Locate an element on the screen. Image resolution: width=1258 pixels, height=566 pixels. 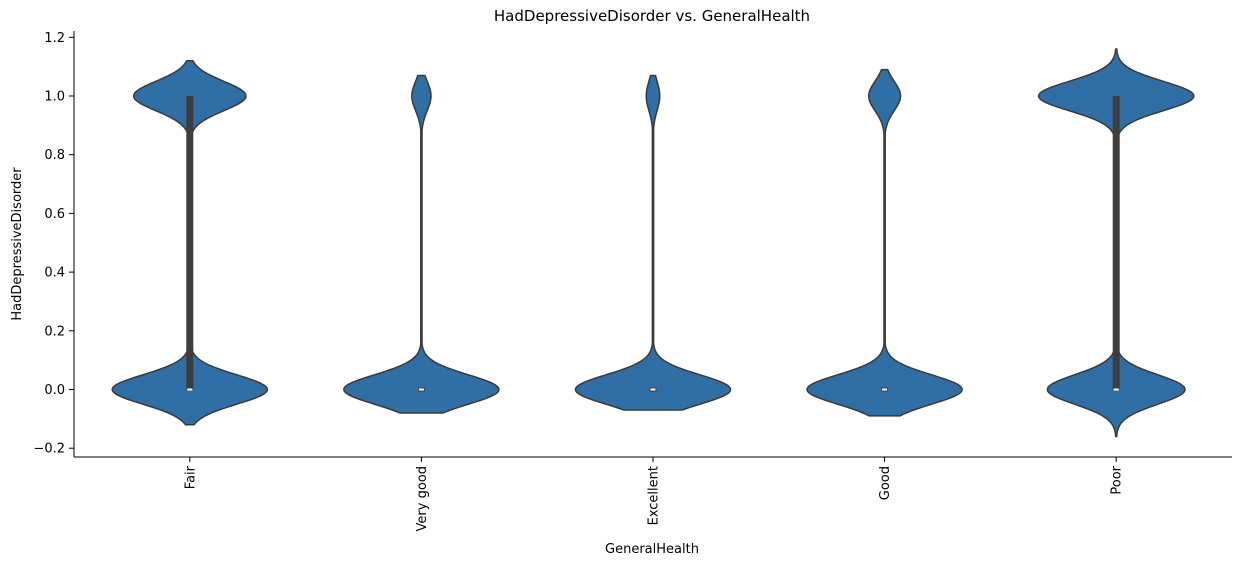
y-tick-label: 1.0 is located at coordinates (54, 97).